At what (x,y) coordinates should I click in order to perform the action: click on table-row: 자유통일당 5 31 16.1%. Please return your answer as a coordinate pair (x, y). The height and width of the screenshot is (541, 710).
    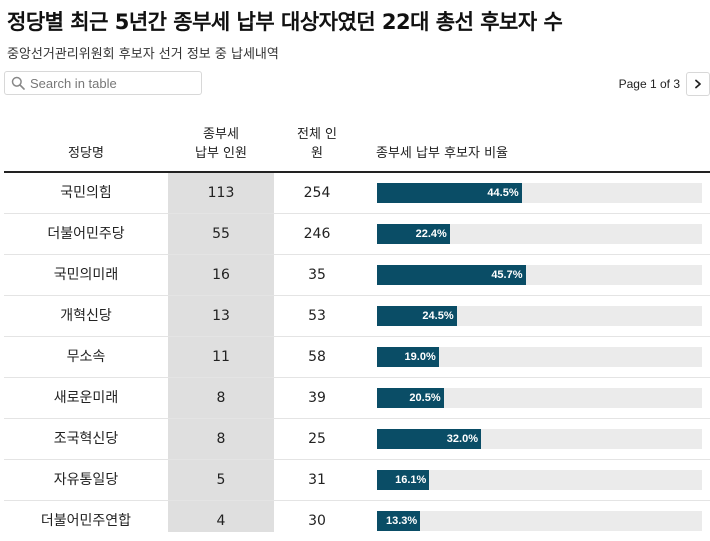
    Looking at the image, I should click on (357, 480).